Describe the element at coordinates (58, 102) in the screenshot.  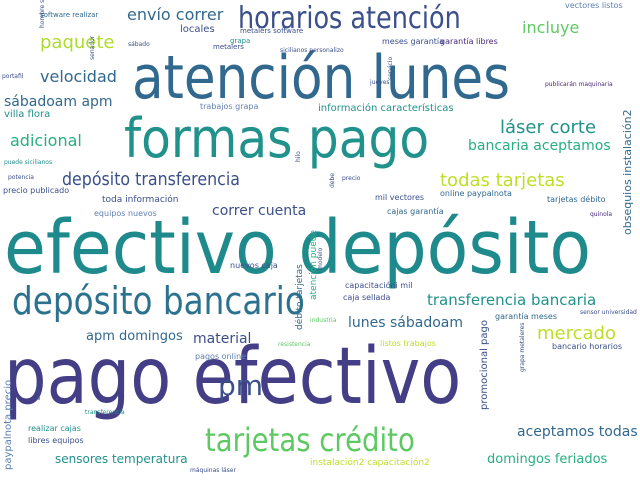
I see `word-sabadoam-apm: sábadoam apm` at that location.